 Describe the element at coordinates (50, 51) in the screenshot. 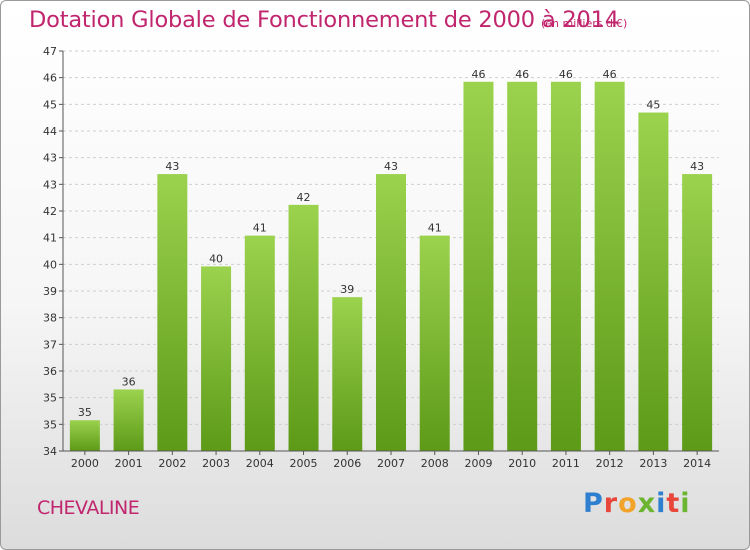

I see `y-tick-label: 47` at that location.